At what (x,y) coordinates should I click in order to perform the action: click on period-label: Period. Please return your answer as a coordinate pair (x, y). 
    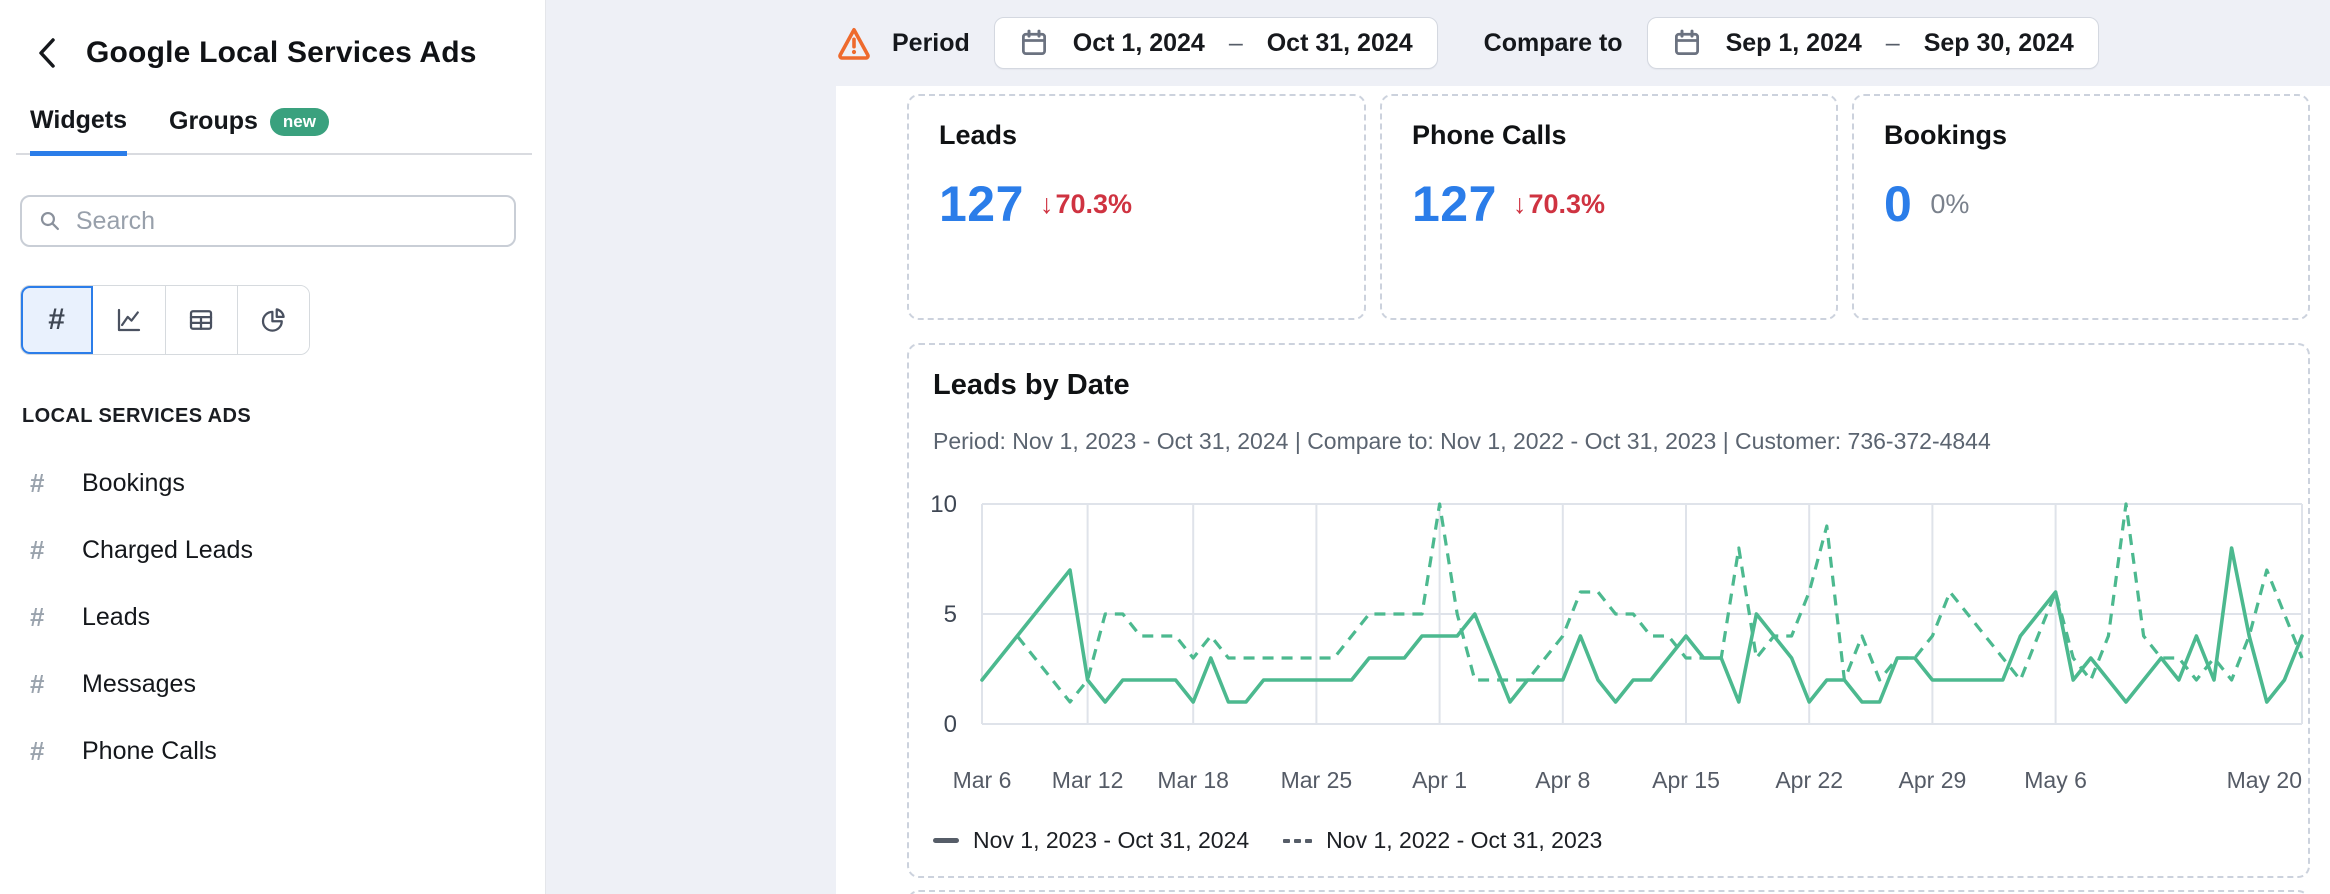
    Looking at the image, I should click on (931, 42).